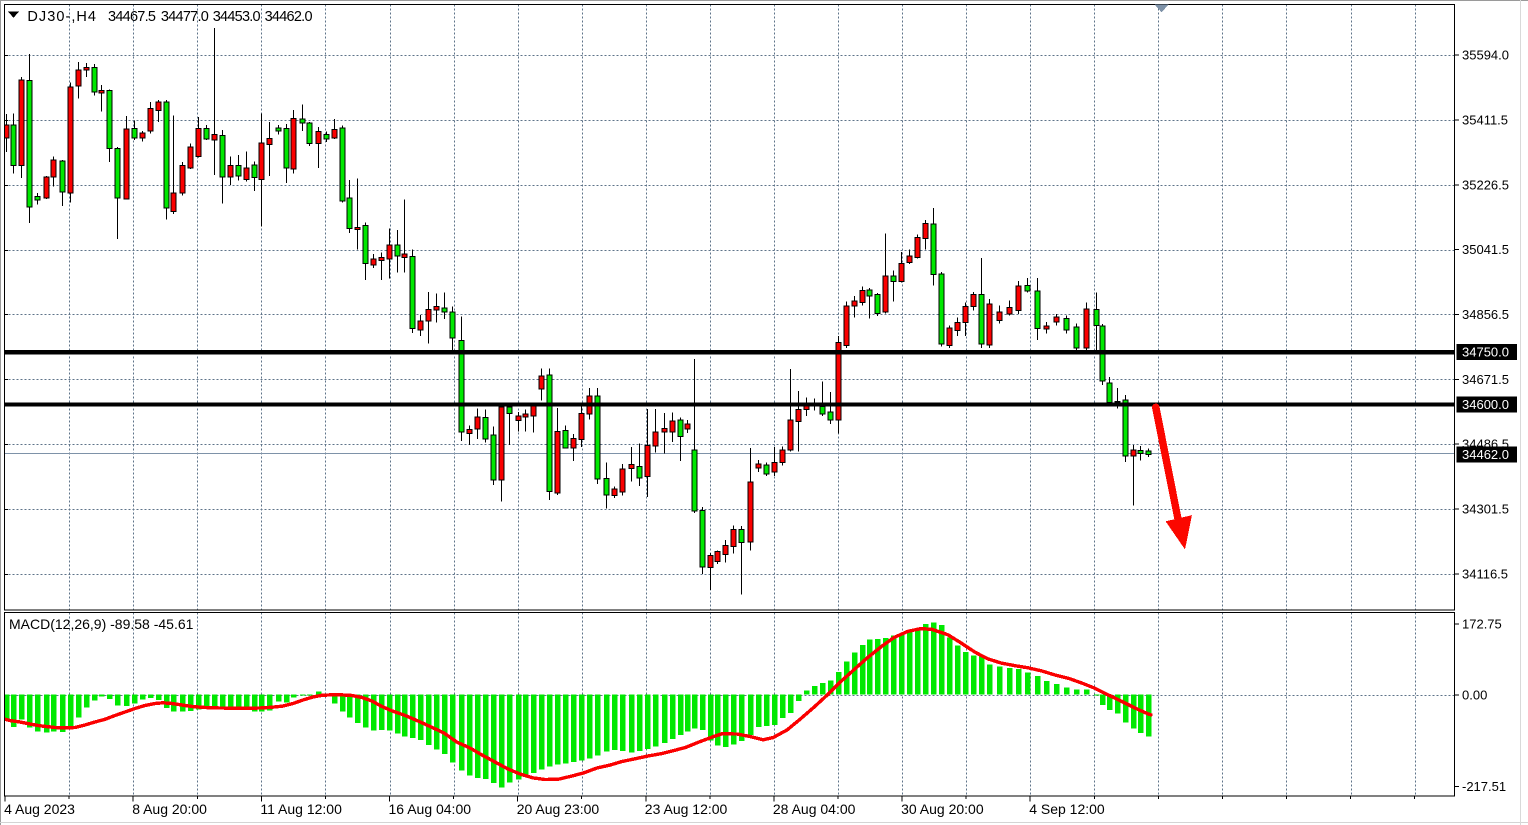 The width and height of the screenshot is (1528, 825). I want to click on svg-text: MACD(12,26,9) -89.58 -45.61, so click(101, 624).